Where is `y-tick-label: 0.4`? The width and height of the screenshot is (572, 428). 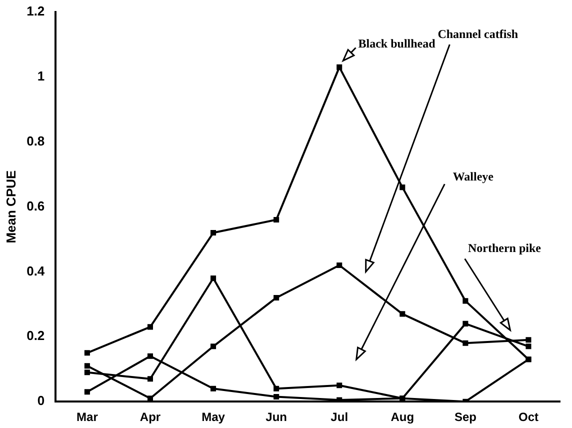 y-tick-label: 0.4 is located at coordinates (36, 270).